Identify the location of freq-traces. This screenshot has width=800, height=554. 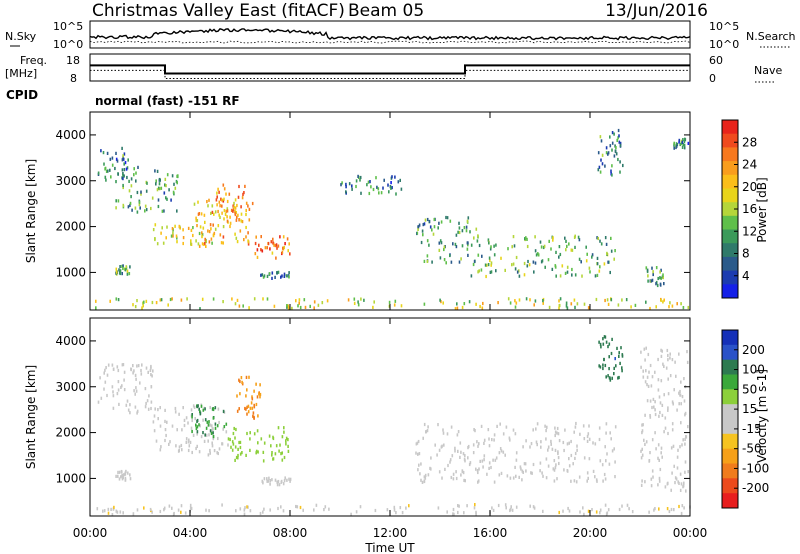
(390, 71).